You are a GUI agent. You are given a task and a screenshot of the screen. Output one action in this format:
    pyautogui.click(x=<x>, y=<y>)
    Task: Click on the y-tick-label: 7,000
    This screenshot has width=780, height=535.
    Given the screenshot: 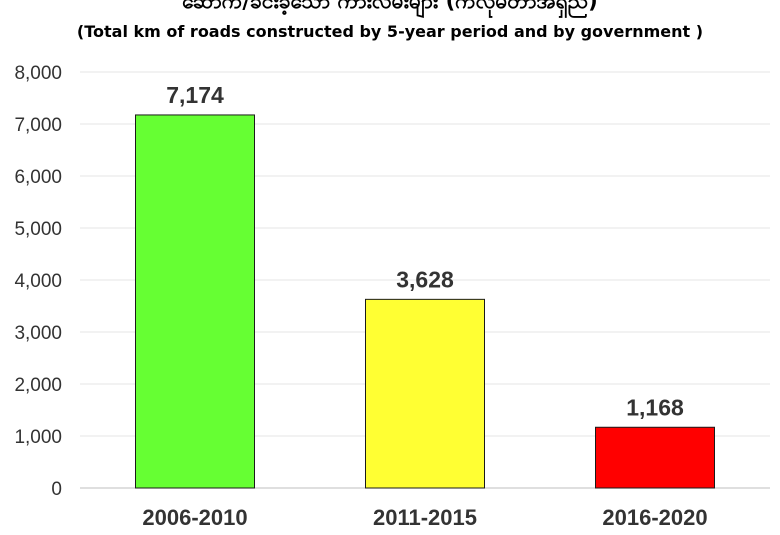 What is the action you would take?
    pyautogui.click(x=38, y=125)
    